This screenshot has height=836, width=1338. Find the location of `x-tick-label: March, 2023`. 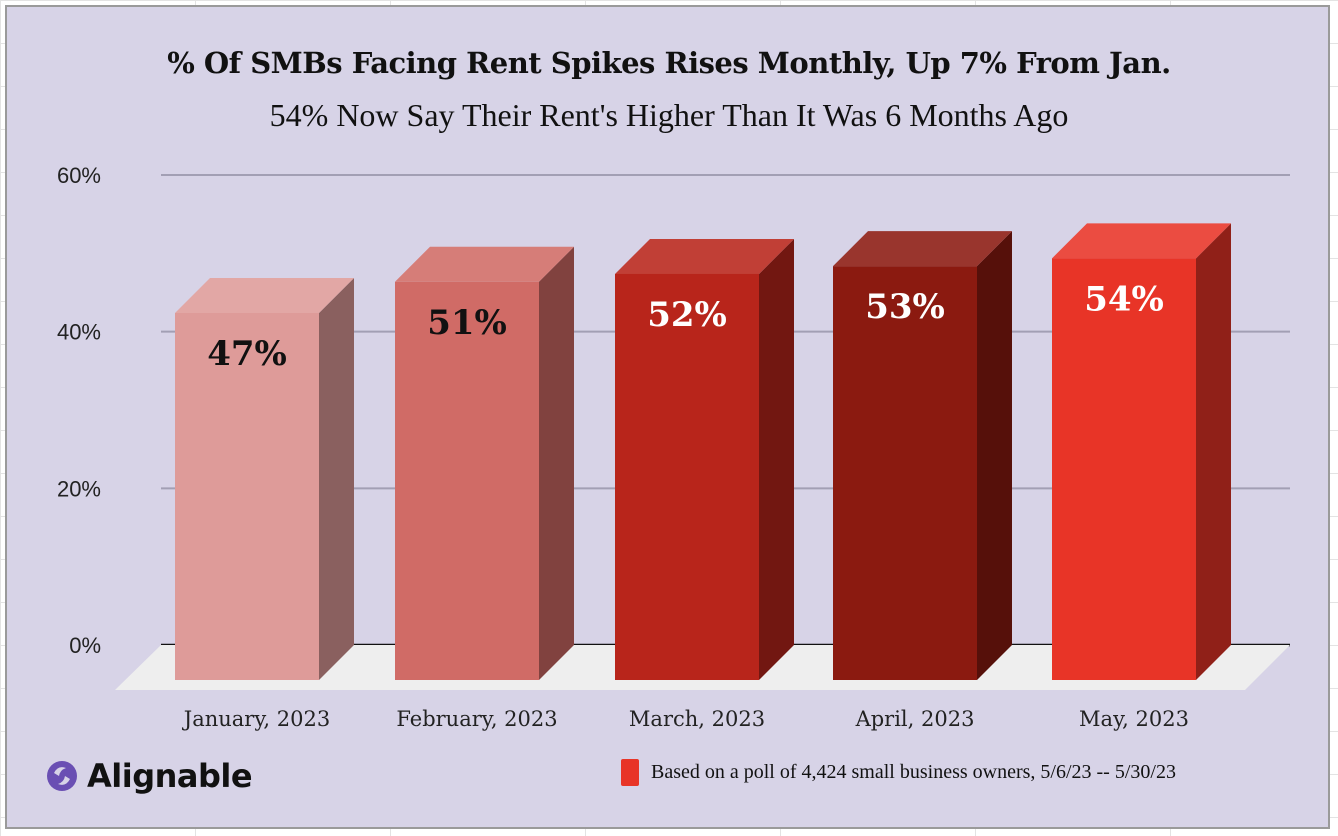

x-tick-label: March, 2023 is located at coordinates (697, 719).